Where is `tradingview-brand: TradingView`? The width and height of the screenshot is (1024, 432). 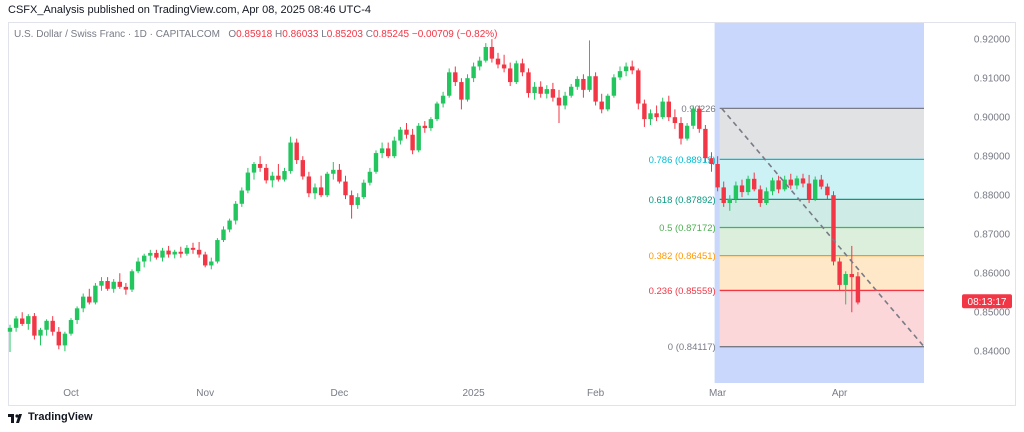 tradingview-brand: TradingView is located at coordinates (60, 417).